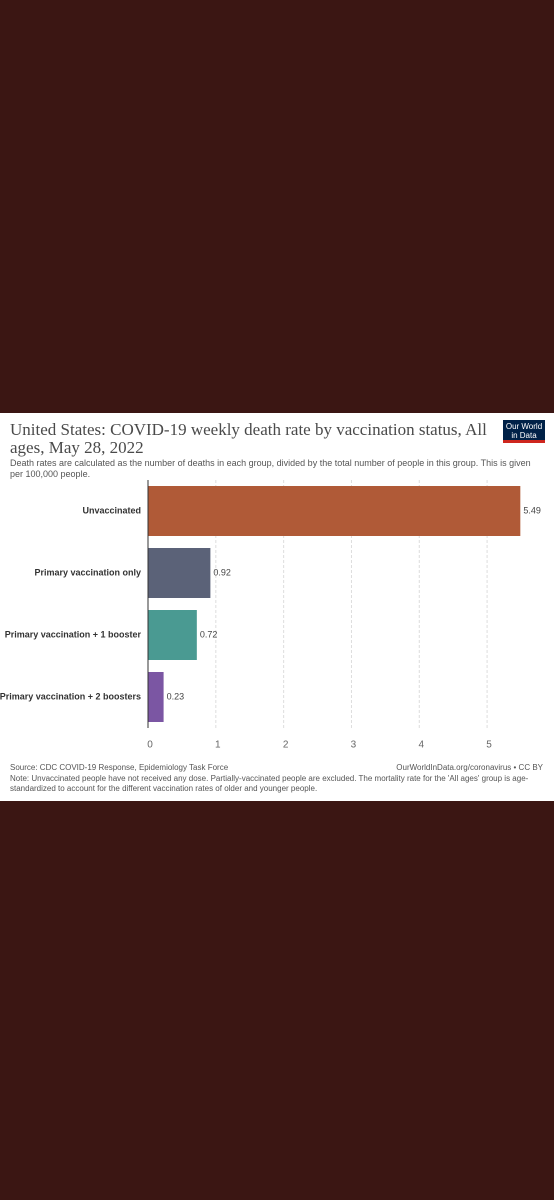 The height and width of the screenshot is (1200, 554). What do you see at coordinates (532, 510) in the screenshot?
I see `value-label: 5.49` at bounding box center [532, 510].